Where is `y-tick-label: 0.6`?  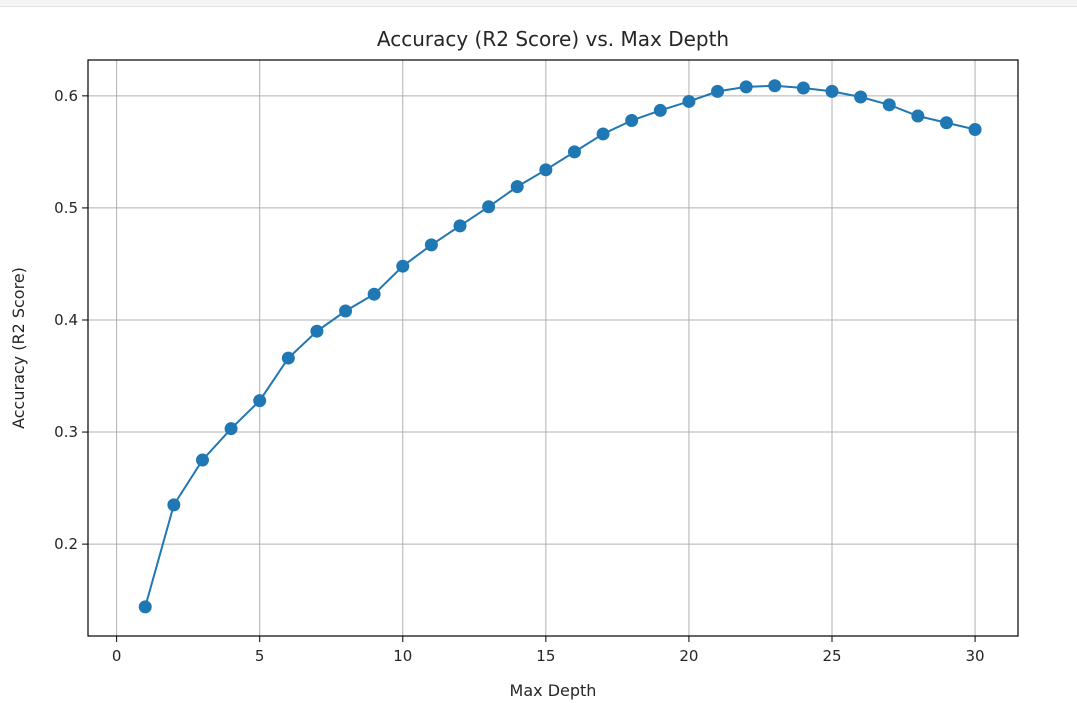 y-tick-label: 0.6 is located at coordinates (66, 96).